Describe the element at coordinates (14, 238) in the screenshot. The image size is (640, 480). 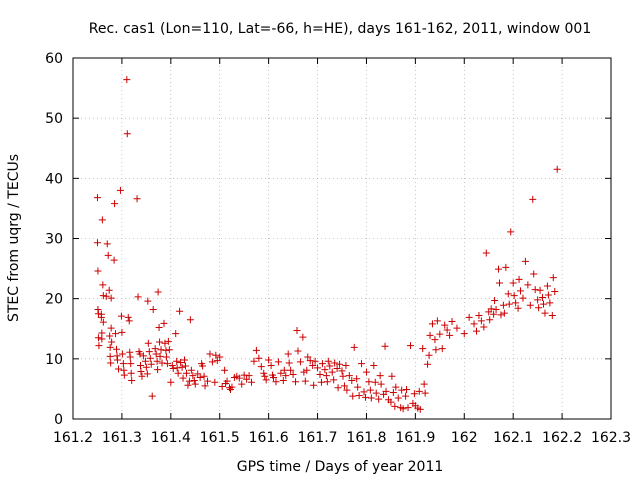
I see `y-axis-label: STEC from uqrg / TECUs` at that location.